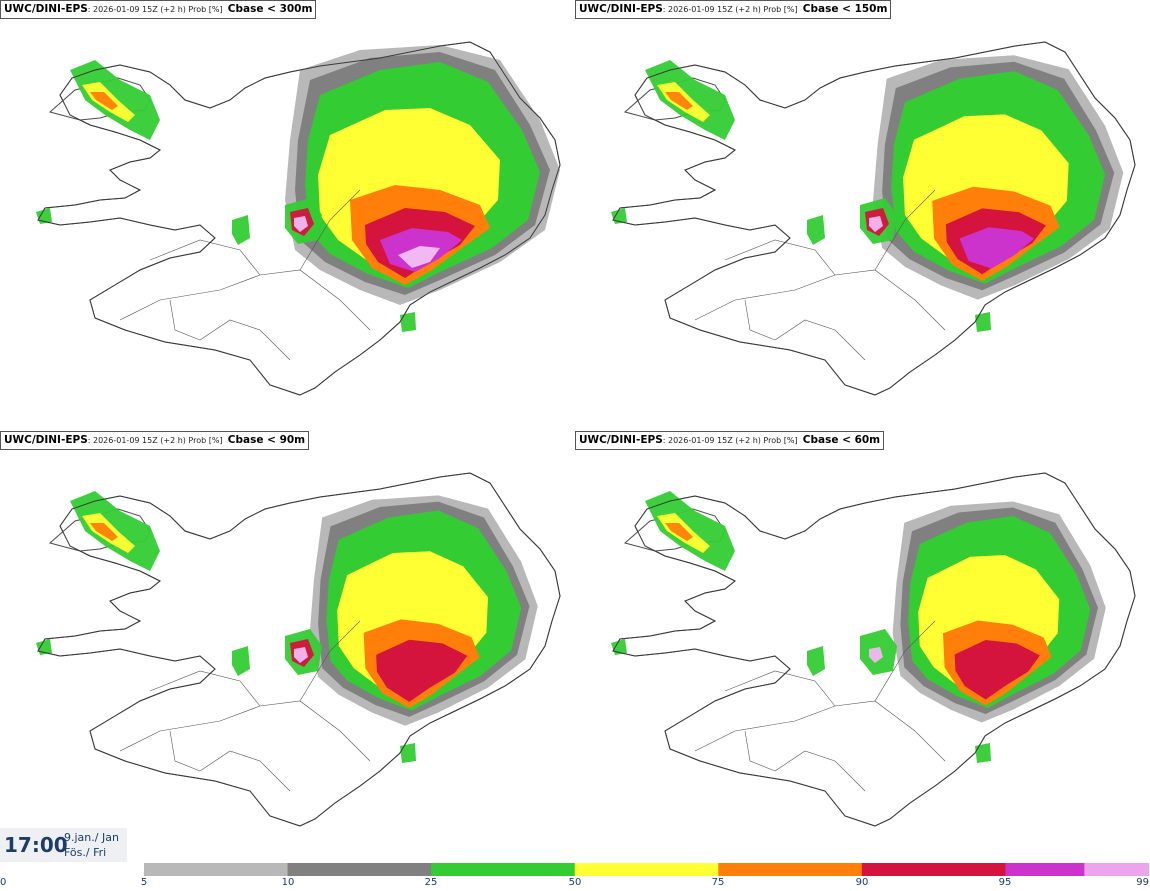 Image resolution: width=1150 pixels, height=891 pixels. What do you see at coordinates (1005, 882) in the screenshot?
I see `color-scale-tick-label: 95` at bounding box center [1005, 882].